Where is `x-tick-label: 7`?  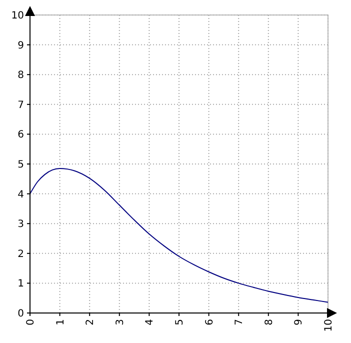
x-tick-label: 7 is located at coordinates (240, 322).